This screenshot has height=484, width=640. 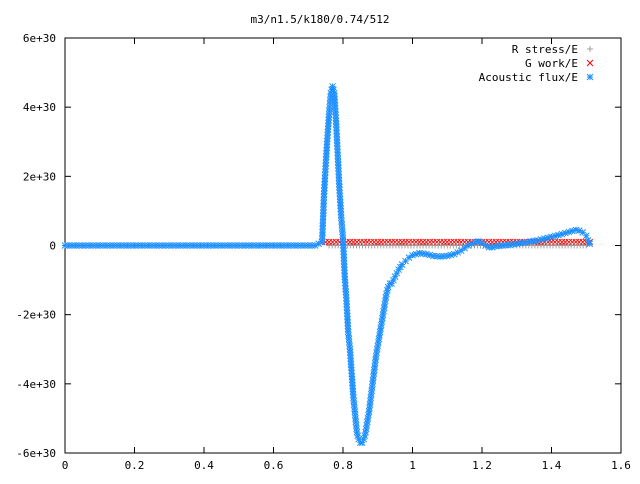 What do you see at coordinates (458, 245) in the screenshot?
I see `series-r-stress-e` at bounding box center [458, 245].